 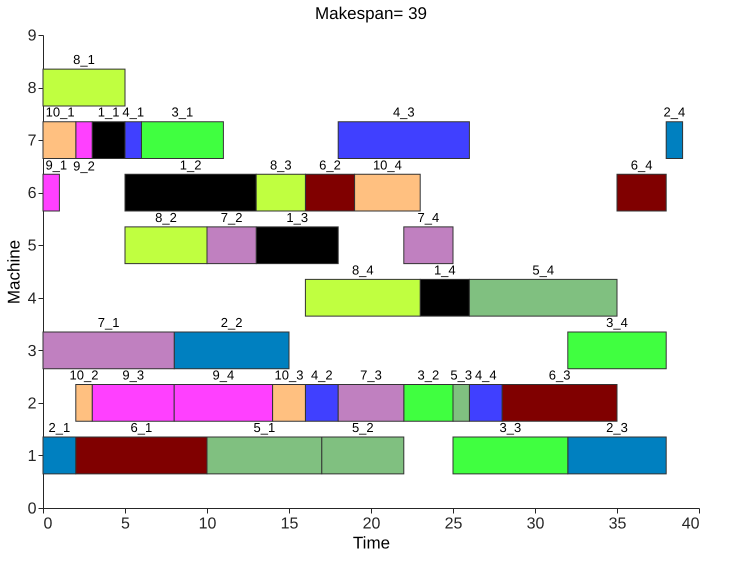 I want to click on annotation: 6_2, so click(x=330, y=164).